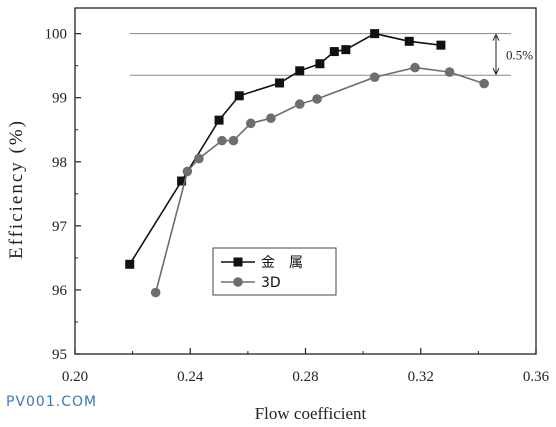 Image resolution: width=556 pixels, height=427 pixels. Describe the element at coordinates (421, 377) in the screenshot. I see `x-tick-label: 0.32` at that location.